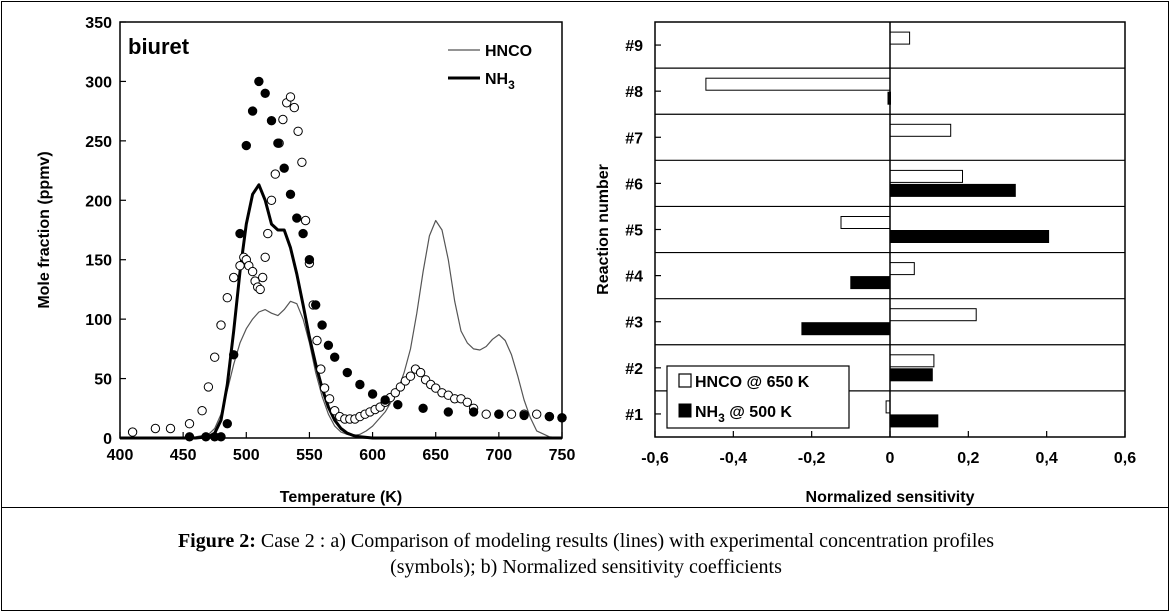 Image resolution: width=1172 pixels, height=614 pixels. What do you see at coordinates (655, 458) in the screenshot?
I see `x-tick-label-b: -0,6` at bounding box center [655, 458].